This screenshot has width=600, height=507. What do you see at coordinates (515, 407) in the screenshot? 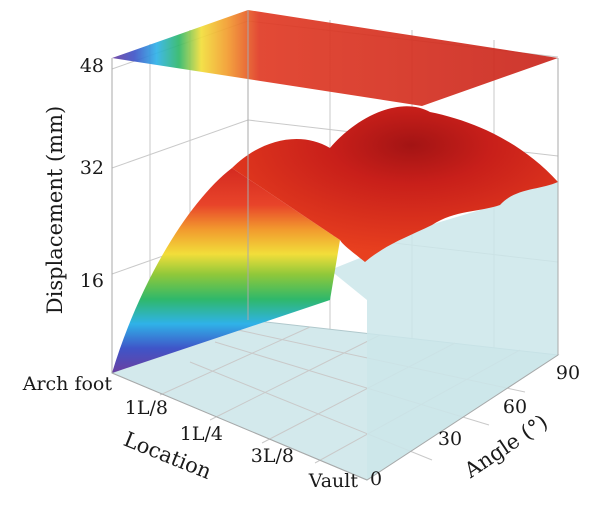
I see `y-tick-60: 60` at bounding box center [515, 407].